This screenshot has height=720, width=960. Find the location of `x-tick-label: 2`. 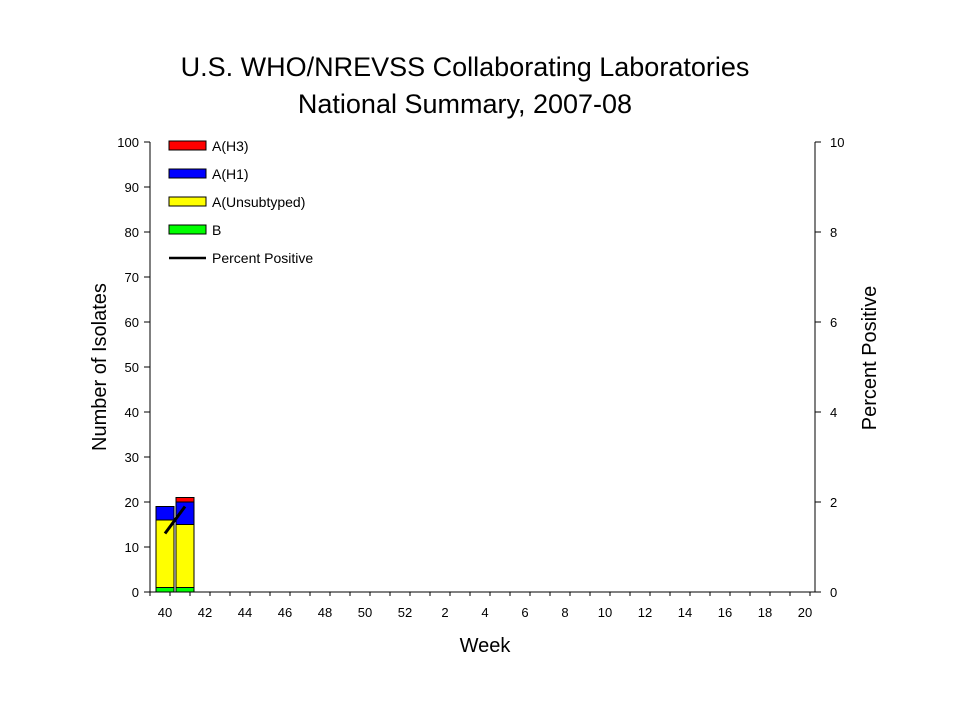

x-tick-label: 2 is located at coordinates (444, 612).